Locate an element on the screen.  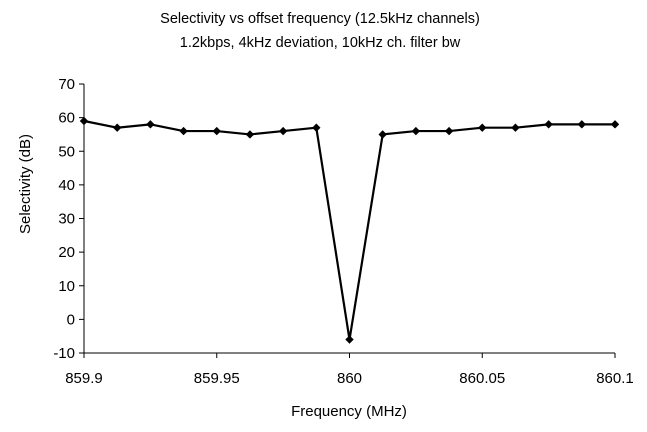
y-tick-label: 30 is located at coordinates (66, 219).